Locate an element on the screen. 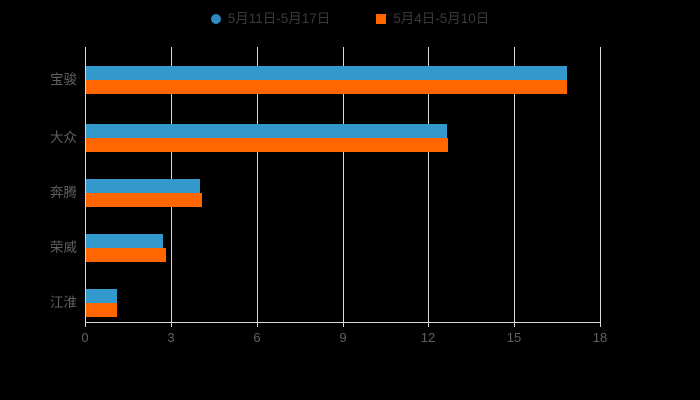 This screenshot has width=700, height=400. bar-宝骏-series-2 is located at coordinates (326, 87).